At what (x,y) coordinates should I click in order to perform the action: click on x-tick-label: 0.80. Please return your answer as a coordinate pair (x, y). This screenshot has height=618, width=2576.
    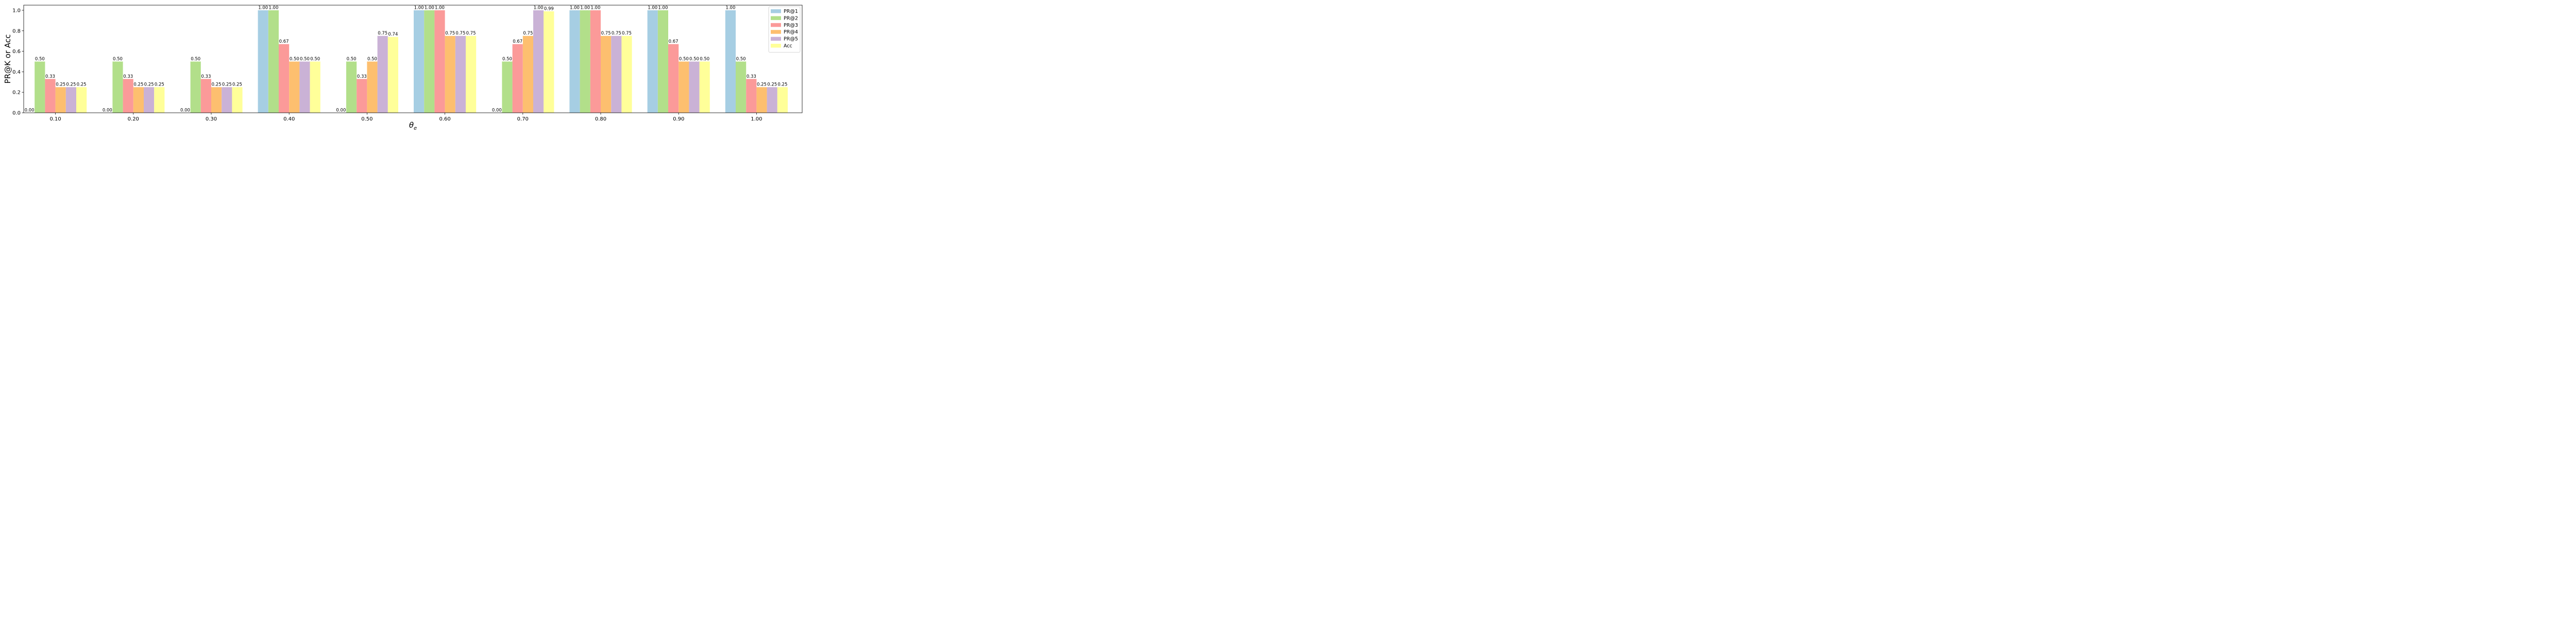
    Looking at the image, I should click on (600, 119).